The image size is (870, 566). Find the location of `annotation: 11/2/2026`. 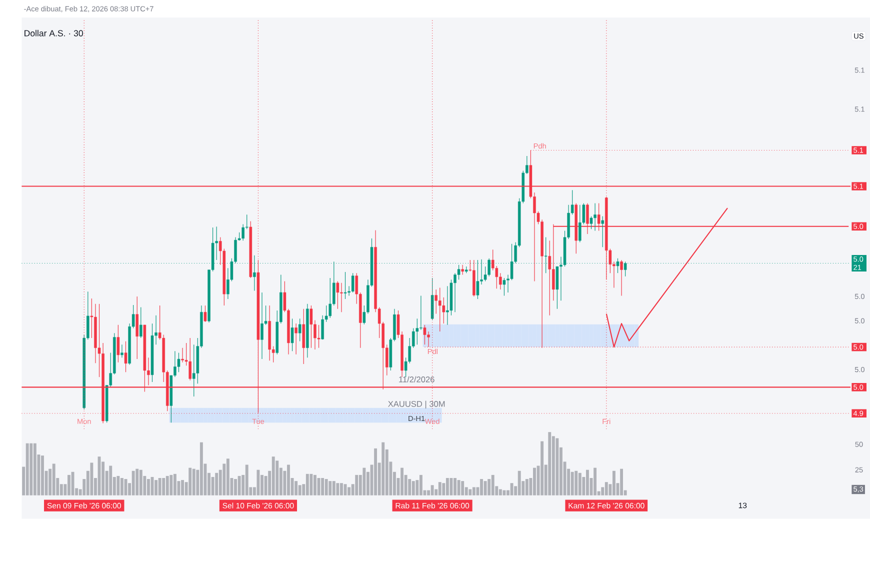

annotation: 11/2/2026 is located at coordinates (416, 379).